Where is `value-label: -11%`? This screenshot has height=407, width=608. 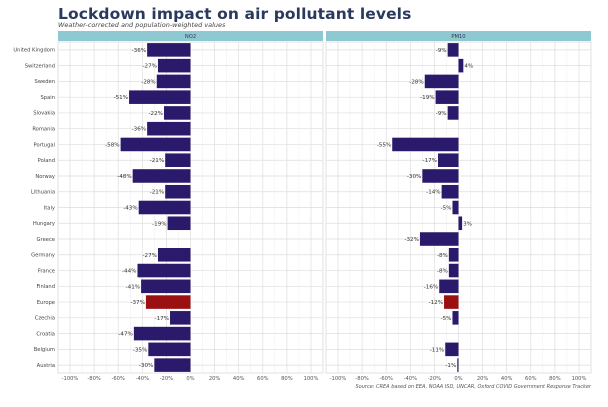
value-label: -11% is located at coordinates (437, 350).